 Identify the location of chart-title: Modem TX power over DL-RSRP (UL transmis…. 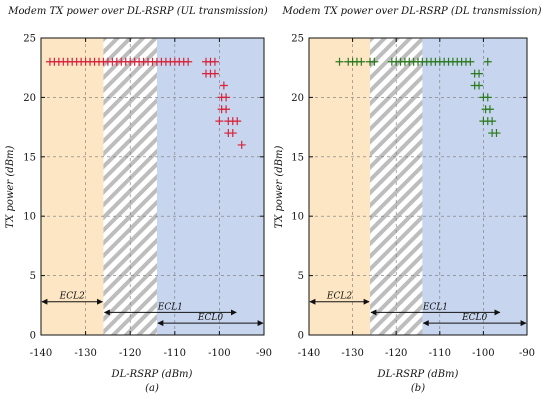
(137, 11).